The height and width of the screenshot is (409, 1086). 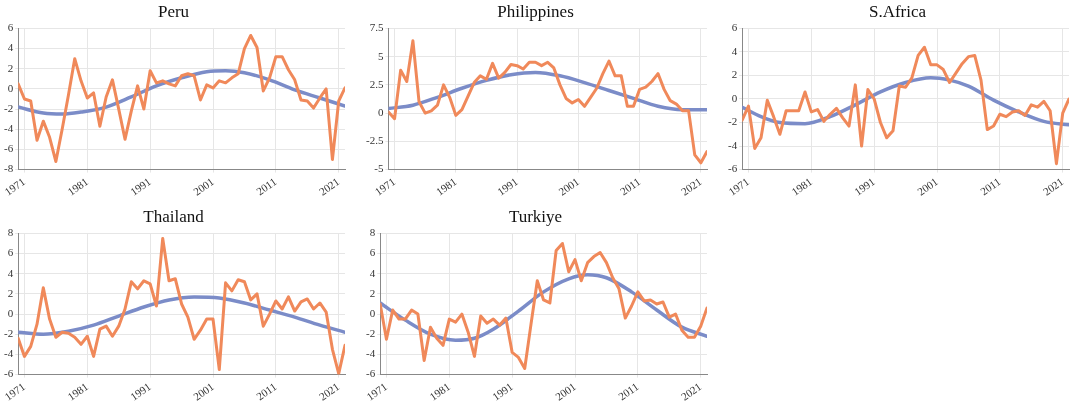 What do you see at coordinates (374, 140) in the screenshot?
I see `y-tick-label: -2.5` at bounding box center [374, 140].